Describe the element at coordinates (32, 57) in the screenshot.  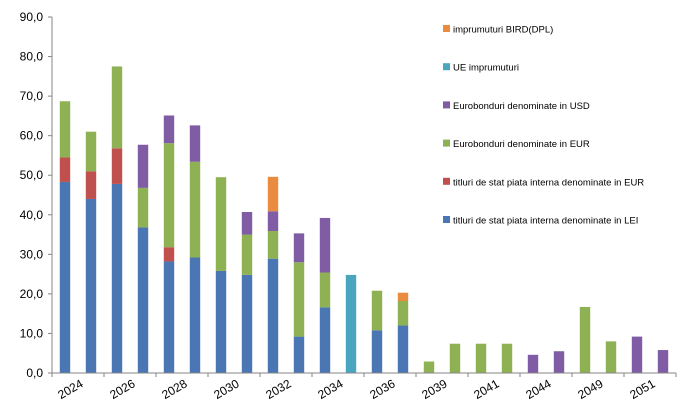
I see `y-tick-label: 80,0` at that location.